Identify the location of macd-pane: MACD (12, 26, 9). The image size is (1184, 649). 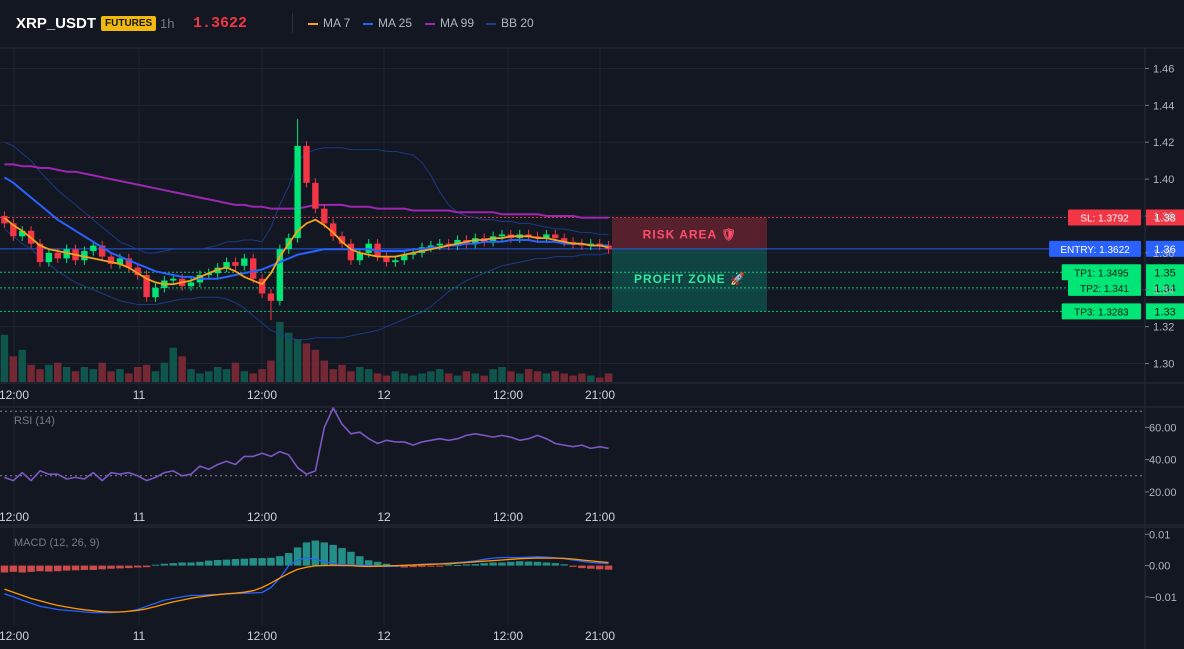
(306, 575).